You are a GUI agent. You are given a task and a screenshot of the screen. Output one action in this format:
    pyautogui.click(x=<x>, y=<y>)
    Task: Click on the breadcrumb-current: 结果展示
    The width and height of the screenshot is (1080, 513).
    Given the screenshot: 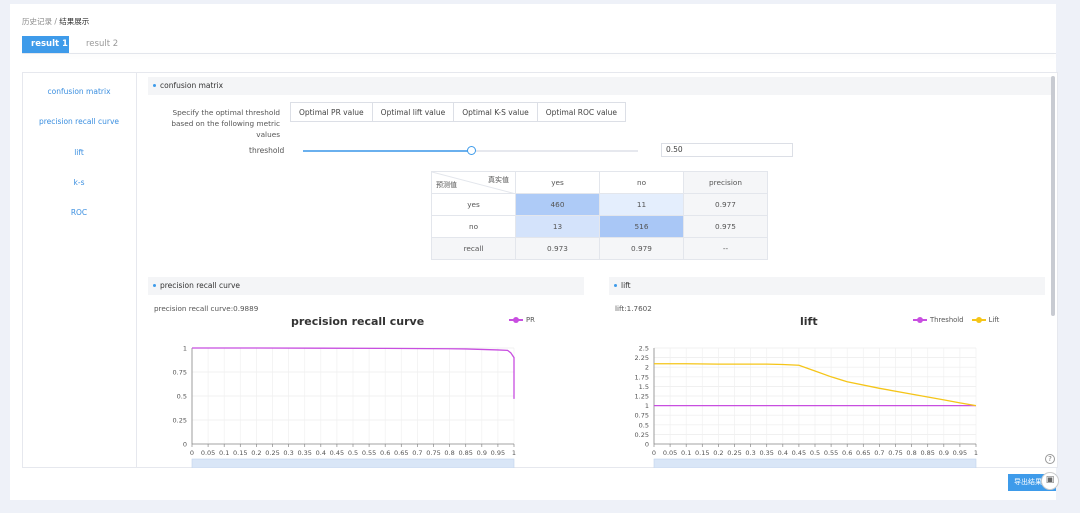 What is the action you would take?
    pyautogui.click(x=74, y=21)
    